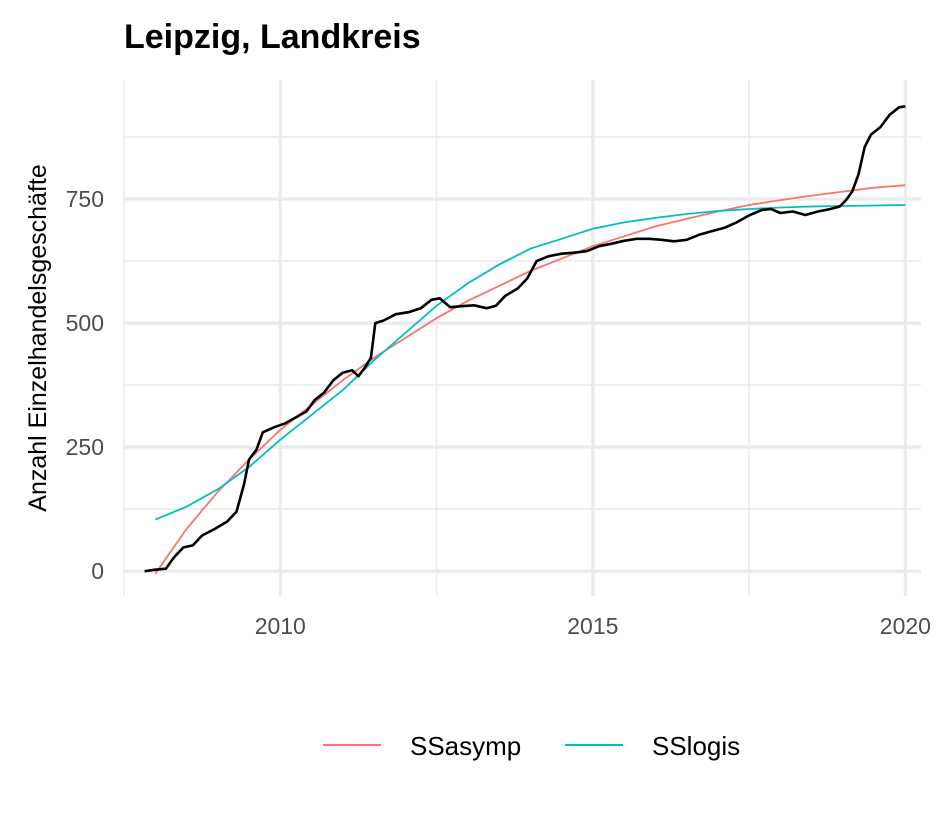 This screenshot has width=944, height=826. Describe the element at coordinates (531, 746) in the screenshot. I see `legend: SSasymp SSlogis` at that location.